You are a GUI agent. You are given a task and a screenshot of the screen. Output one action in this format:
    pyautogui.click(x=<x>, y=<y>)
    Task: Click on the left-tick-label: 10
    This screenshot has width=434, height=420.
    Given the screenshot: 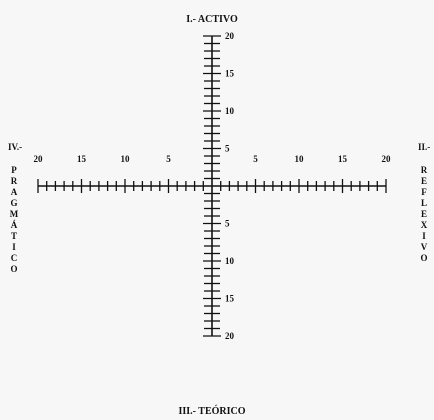 What is the action you would take?
    pyautogui.click(x=126, y=159)
    